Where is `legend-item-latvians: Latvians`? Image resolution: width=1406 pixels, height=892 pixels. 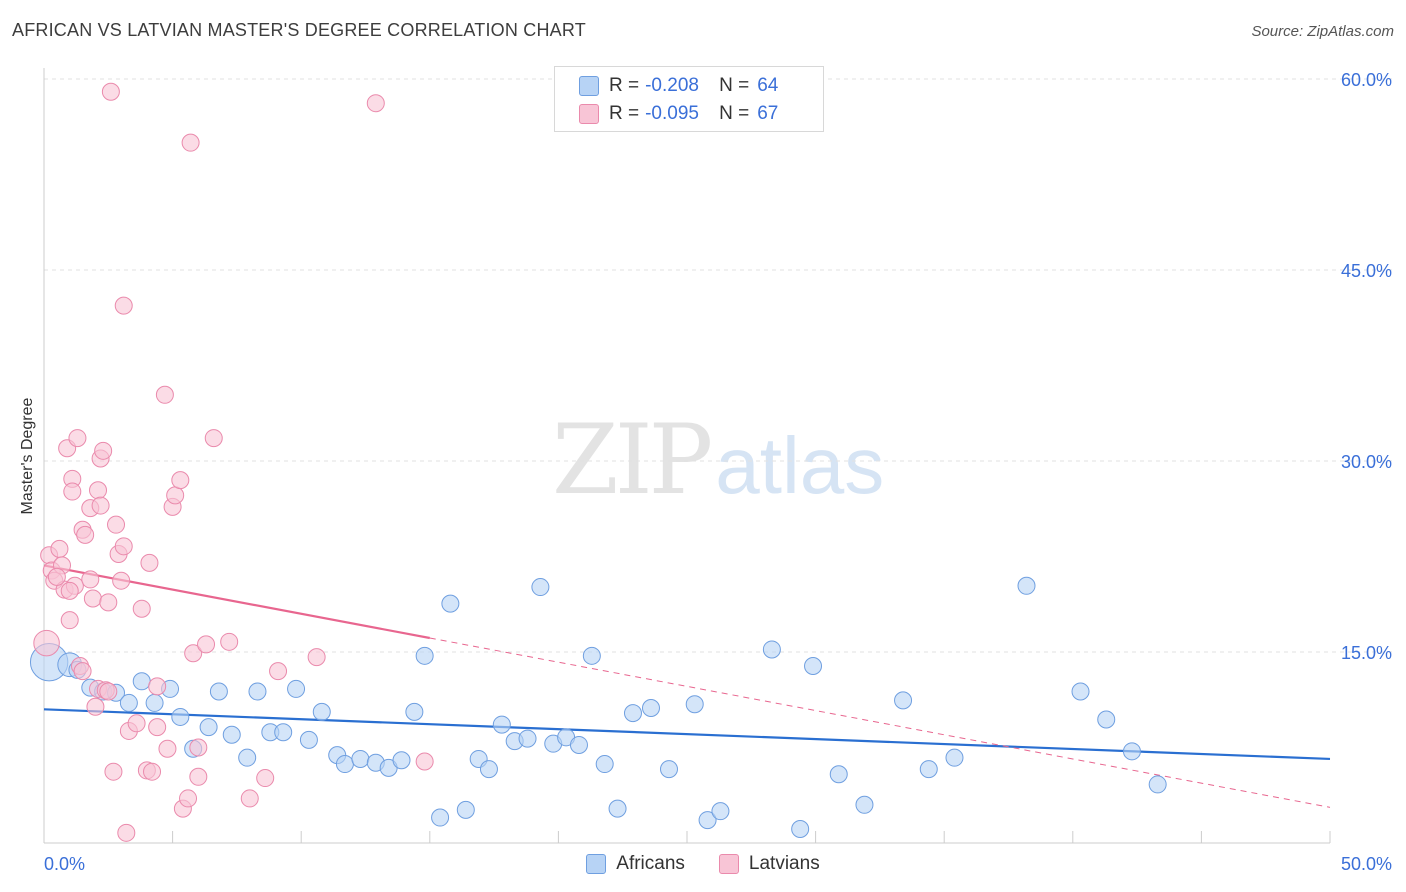
legend-item-latvians: Latvians is located at coordinates (769, 864).